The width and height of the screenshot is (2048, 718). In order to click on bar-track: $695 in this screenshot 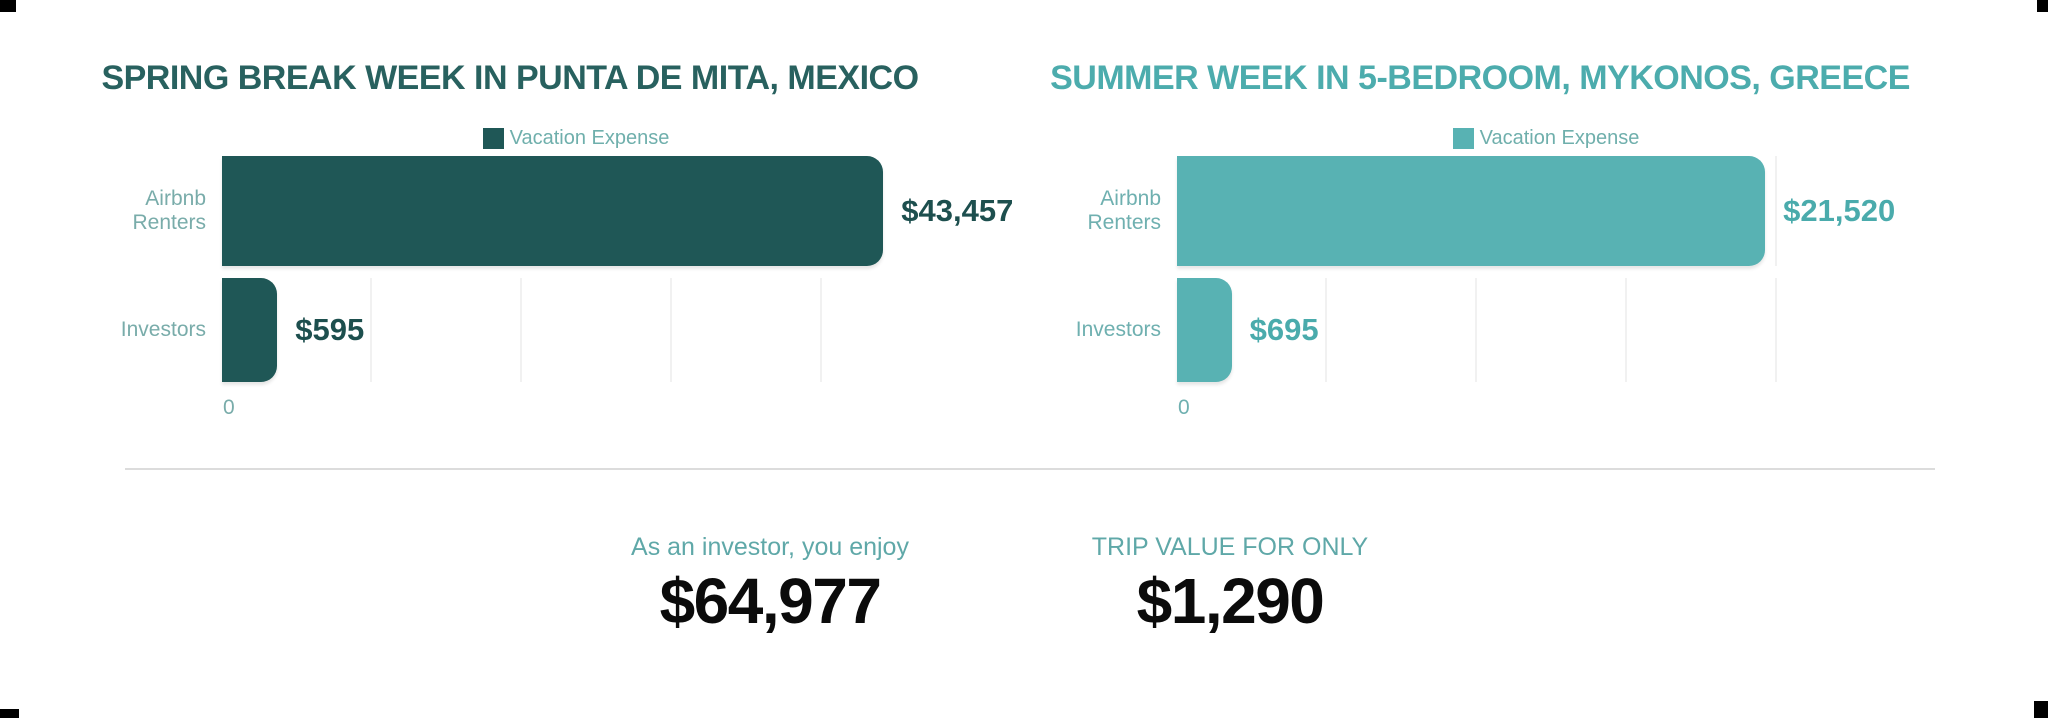, I will do `click(1546, 330)`.